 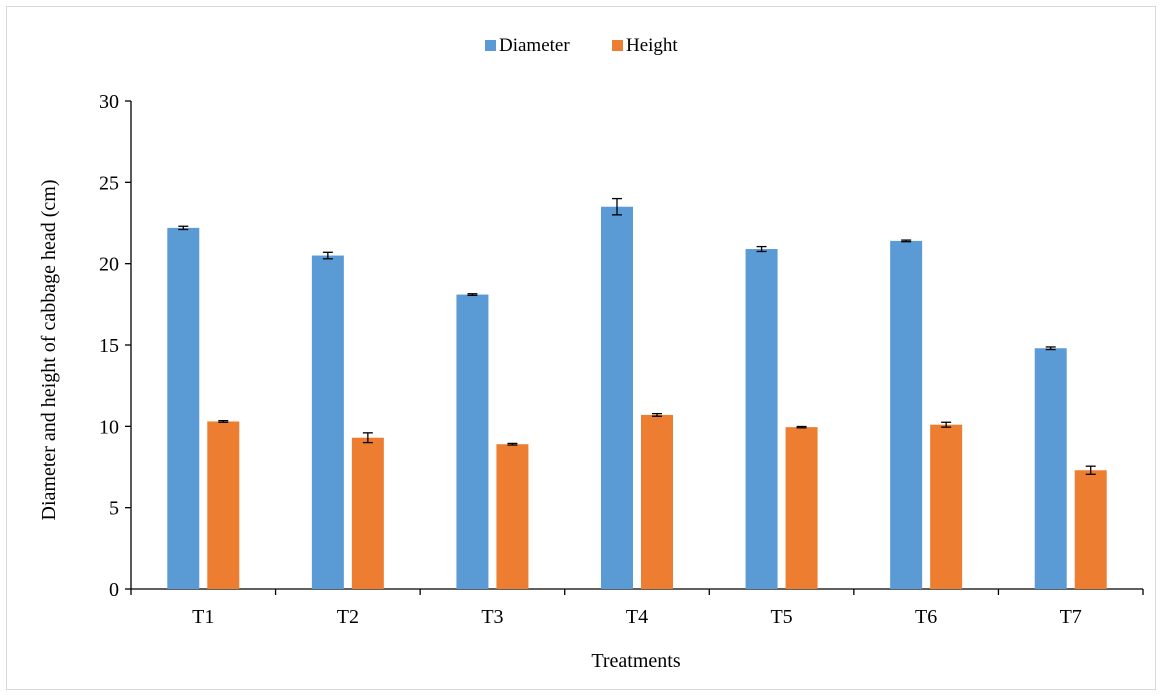 What do you see at coordinates (581, 45) in the screenshot?
I see `legend: Diameter Height` at bounding box center [581, 45].